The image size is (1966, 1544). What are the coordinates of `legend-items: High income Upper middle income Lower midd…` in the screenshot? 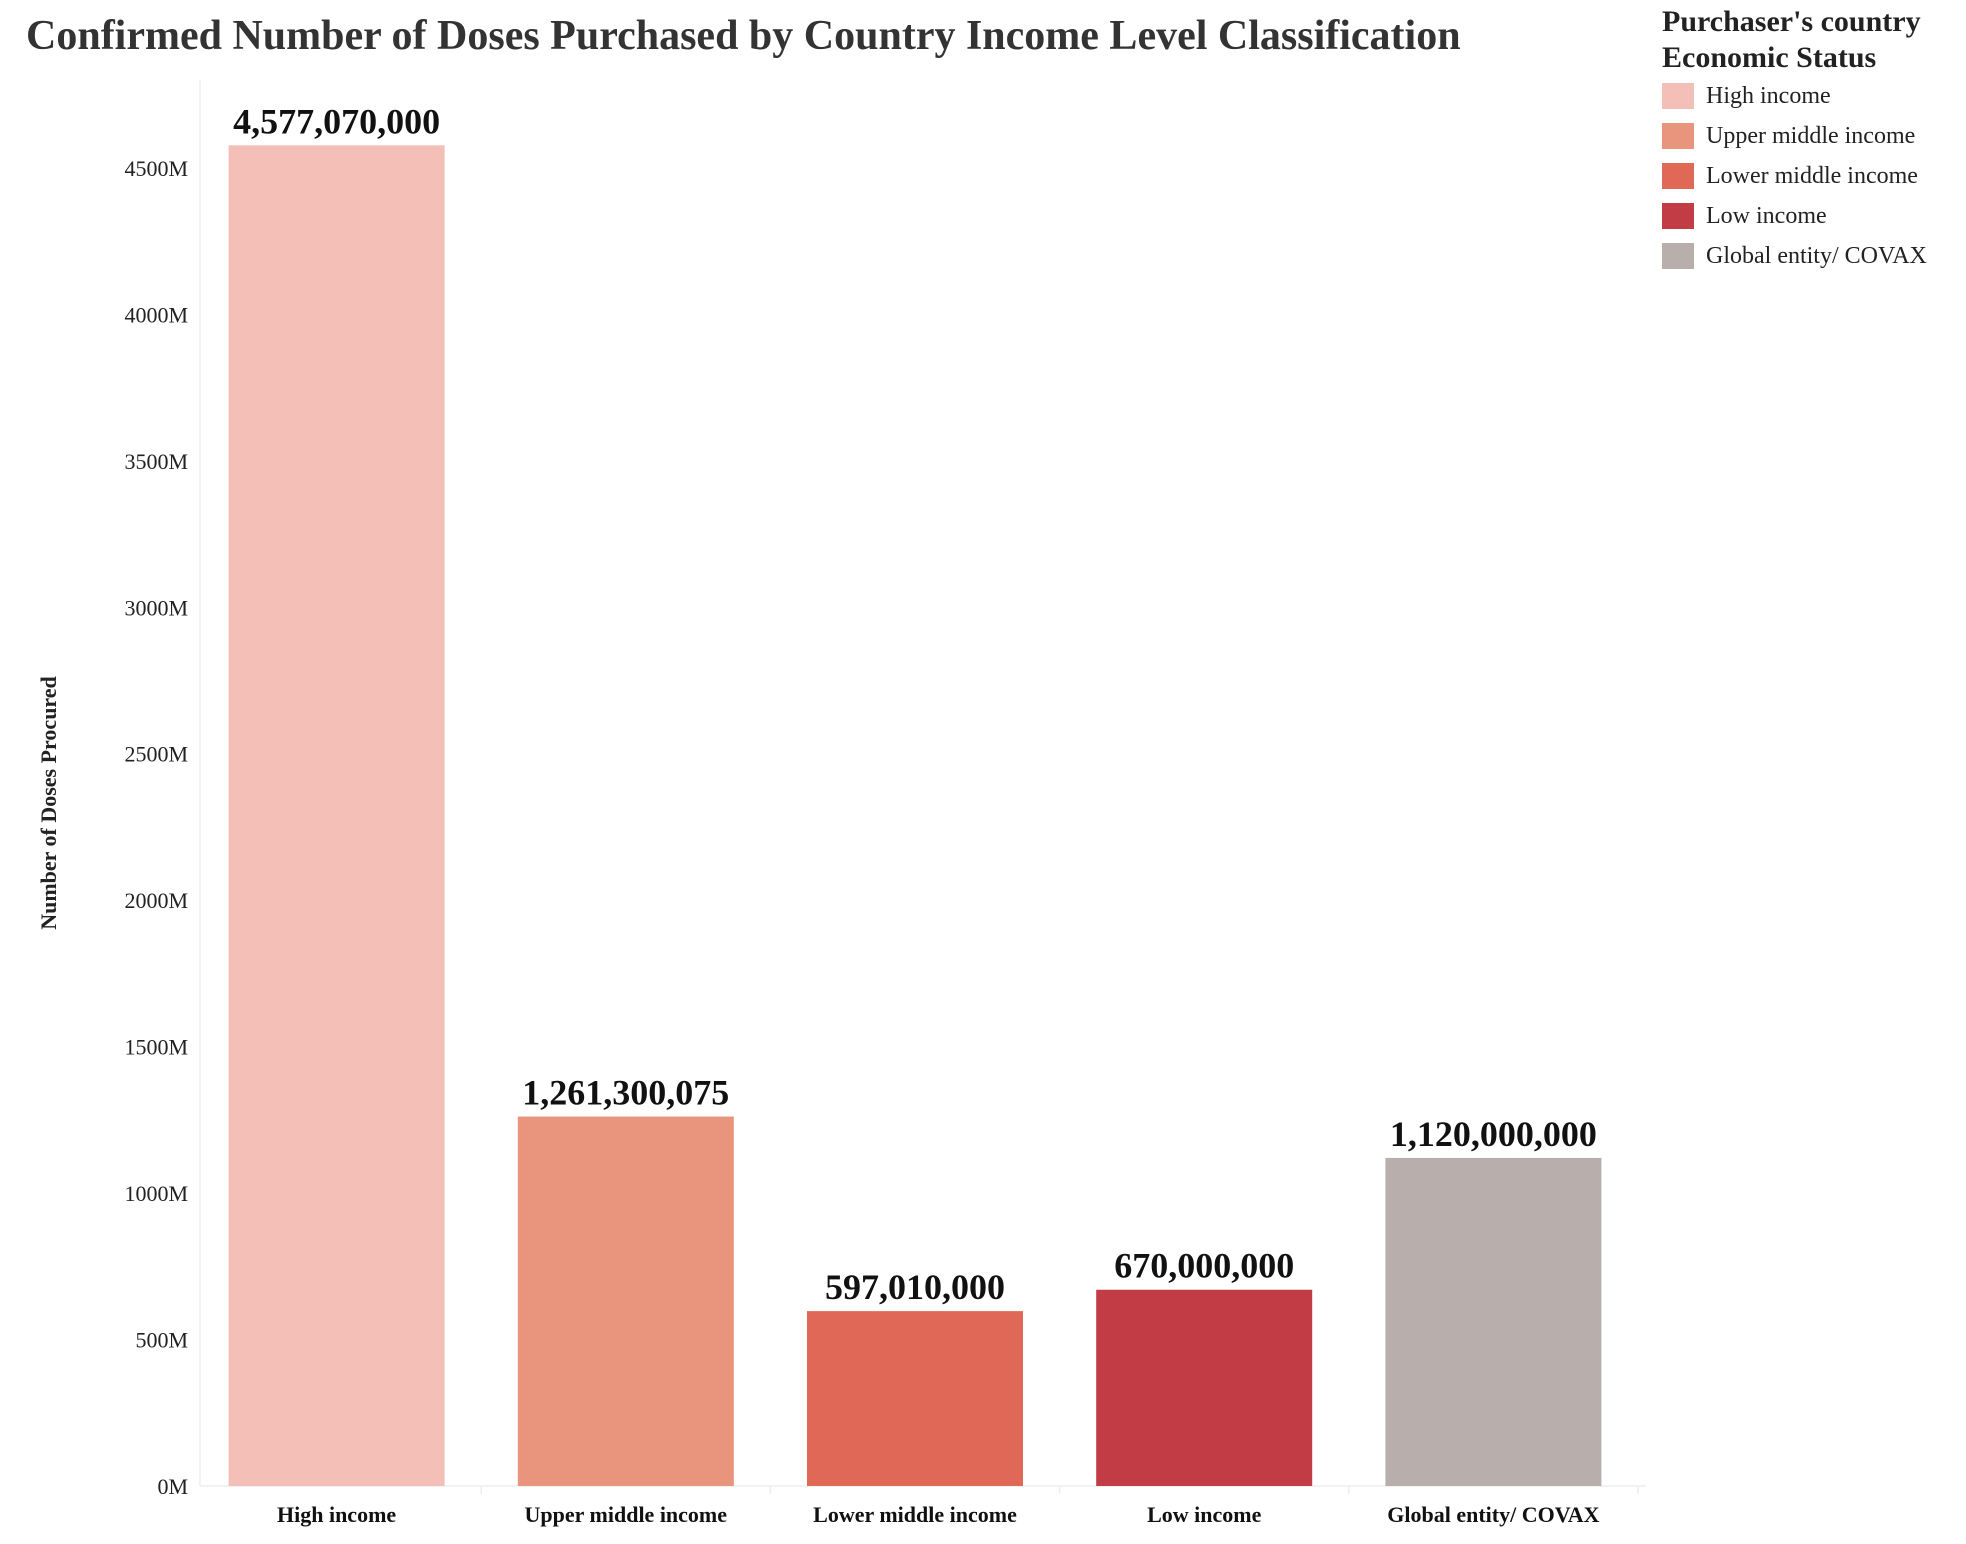 It's located at (1794, 176).